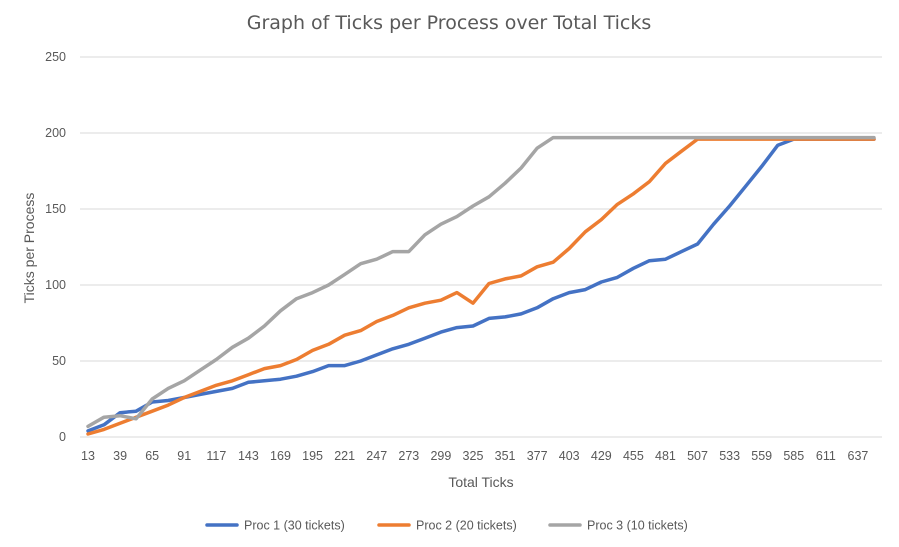  What do you see at coordinates (55, 285) in the screenshot?
I see `y-tick-label: 100` at bounding box center [55, 285].